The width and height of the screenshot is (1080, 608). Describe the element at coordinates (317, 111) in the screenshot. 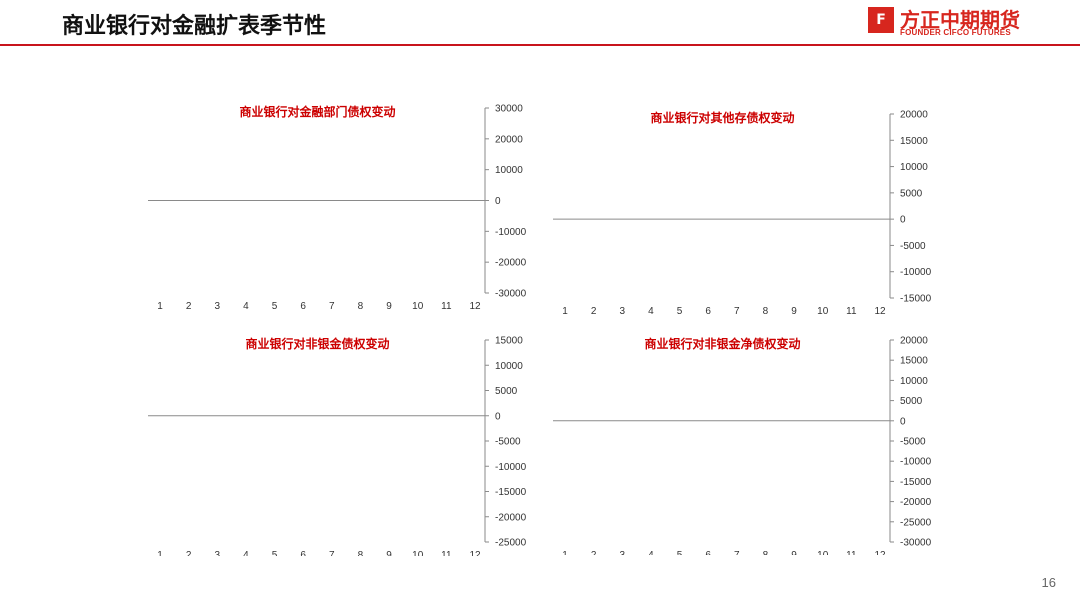

I see `chart-title: 商业银行对金融部门债权变动` at that location.